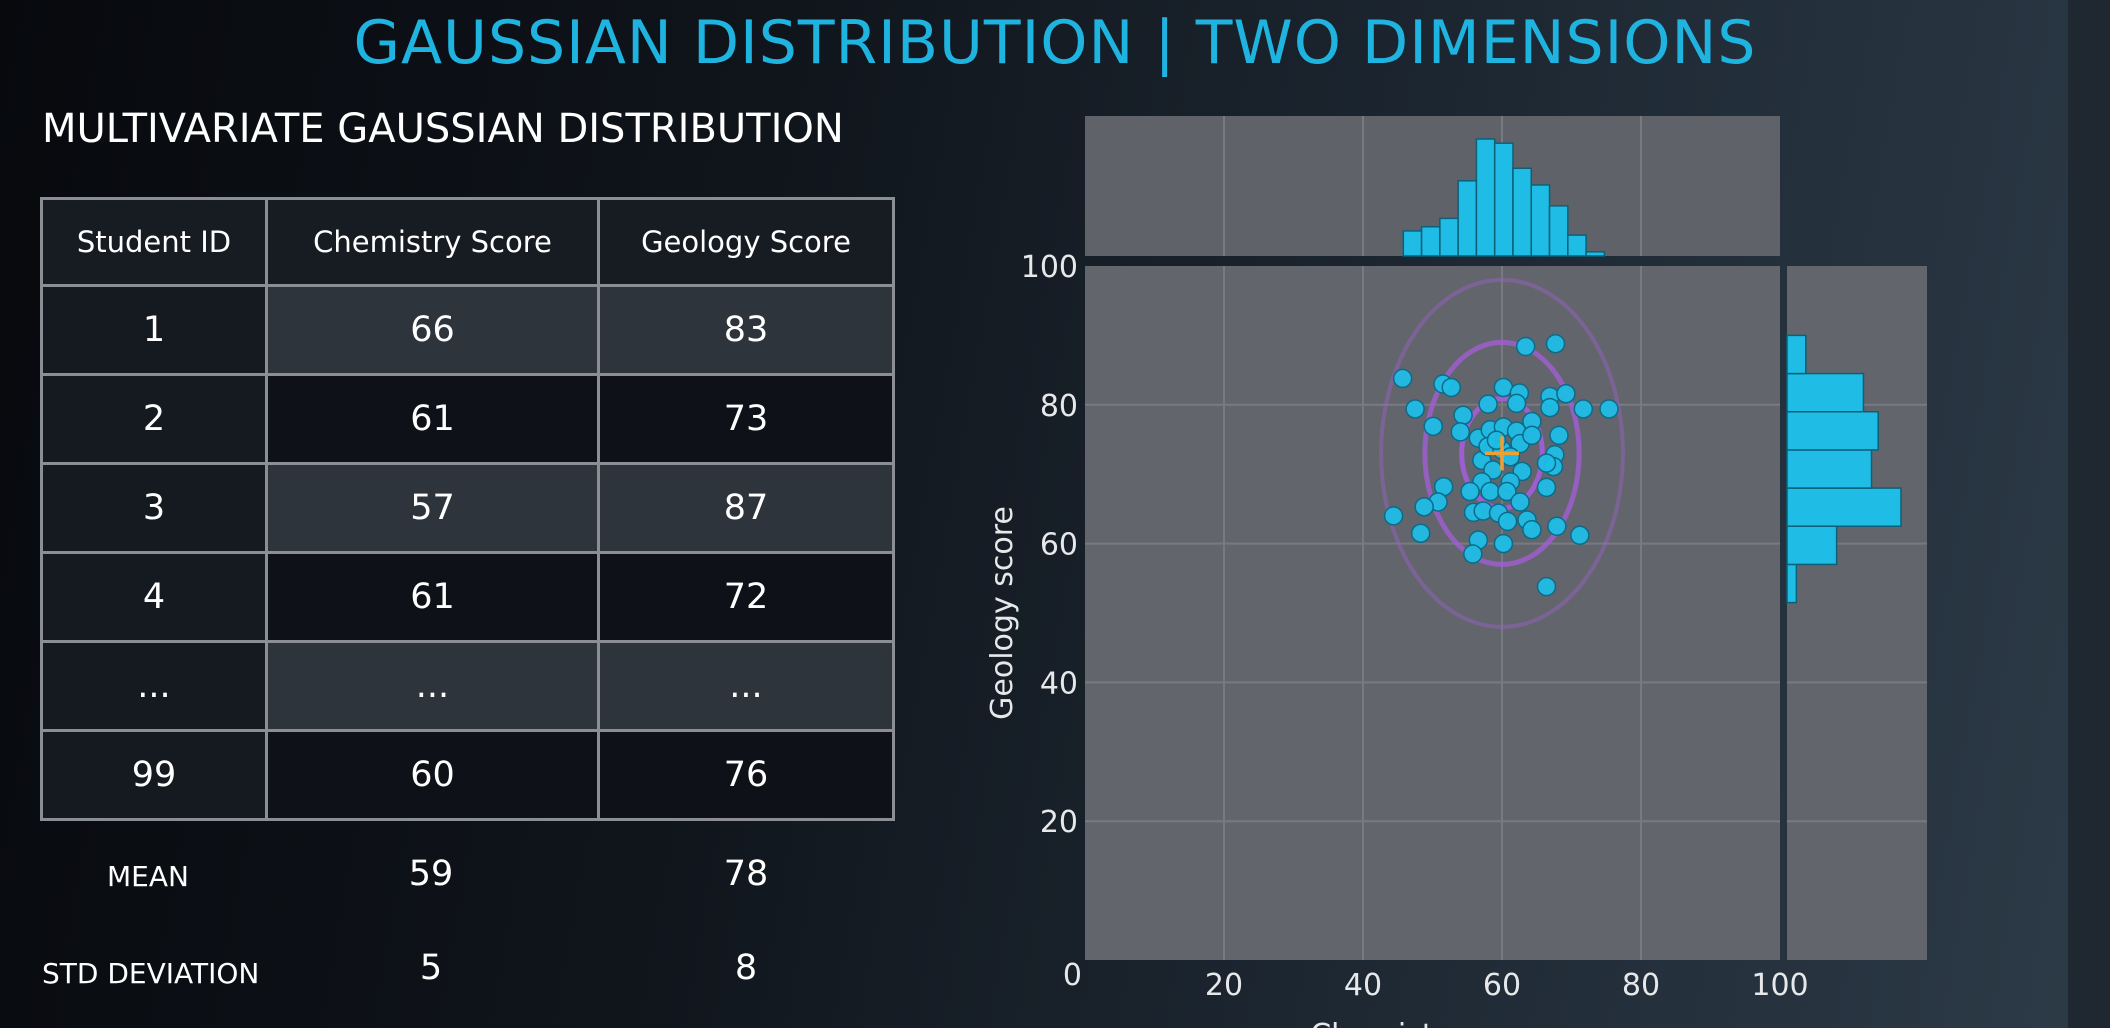 Image resolution: width=2110 pixels, height=1028 pixels. What do you see at coordinates (432, 775) in the screenshot?
I see `cell-chemistry: 60` at bounding box center [432, 775].